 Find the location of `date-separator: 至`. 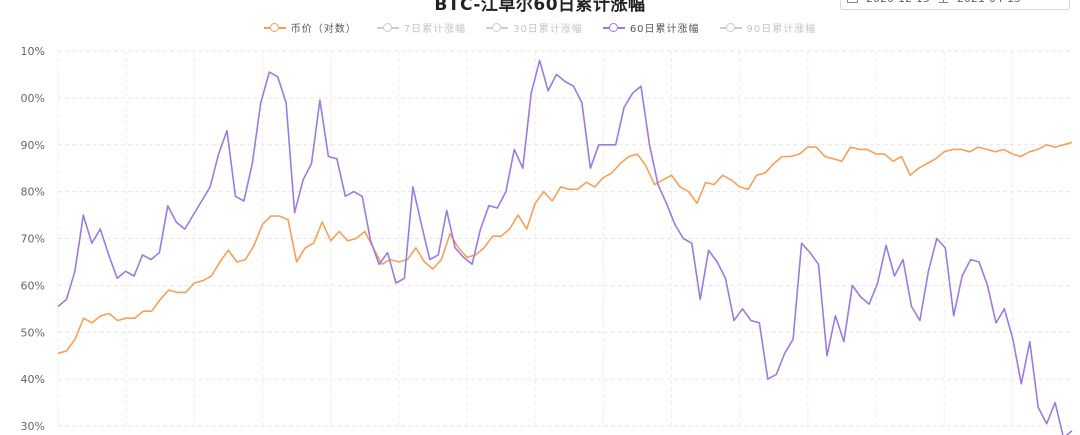

date-separator: 至 is located at coordinates (943, 3).